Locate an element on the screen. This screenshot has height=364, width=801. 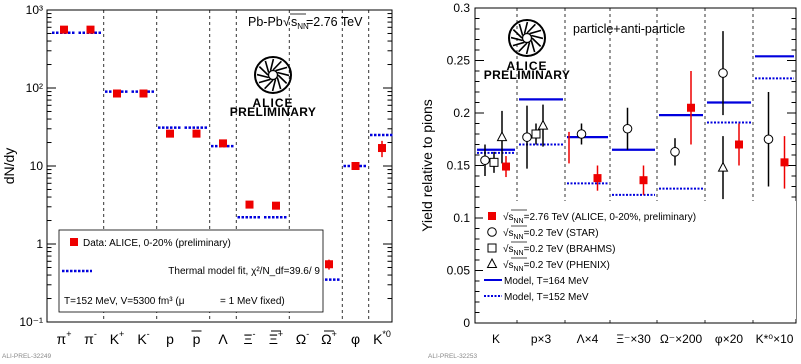
y-axis-title: Yield relative to pions is located at coordinates (427, 165).